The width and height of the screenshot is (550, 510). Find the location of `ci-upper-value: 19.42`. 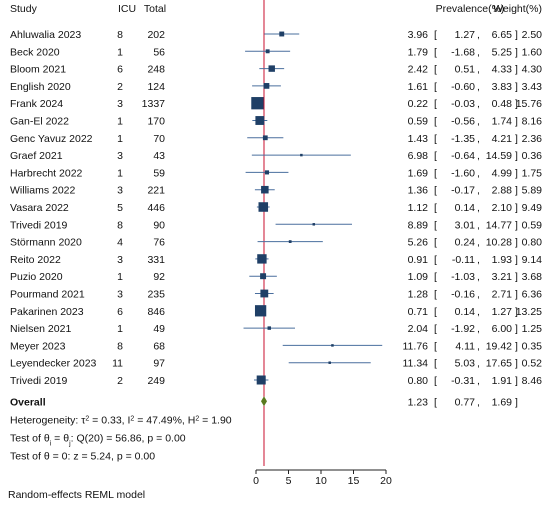

ci-upper-value: 19.42 is located at coordinates (499, 346).